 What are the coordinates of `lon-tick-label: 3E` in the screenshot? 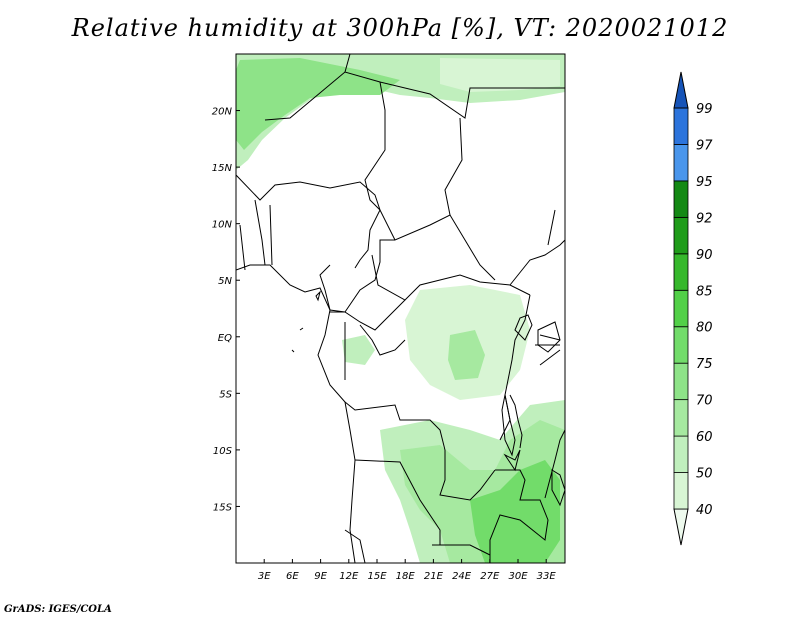 It's located at (264, 576).